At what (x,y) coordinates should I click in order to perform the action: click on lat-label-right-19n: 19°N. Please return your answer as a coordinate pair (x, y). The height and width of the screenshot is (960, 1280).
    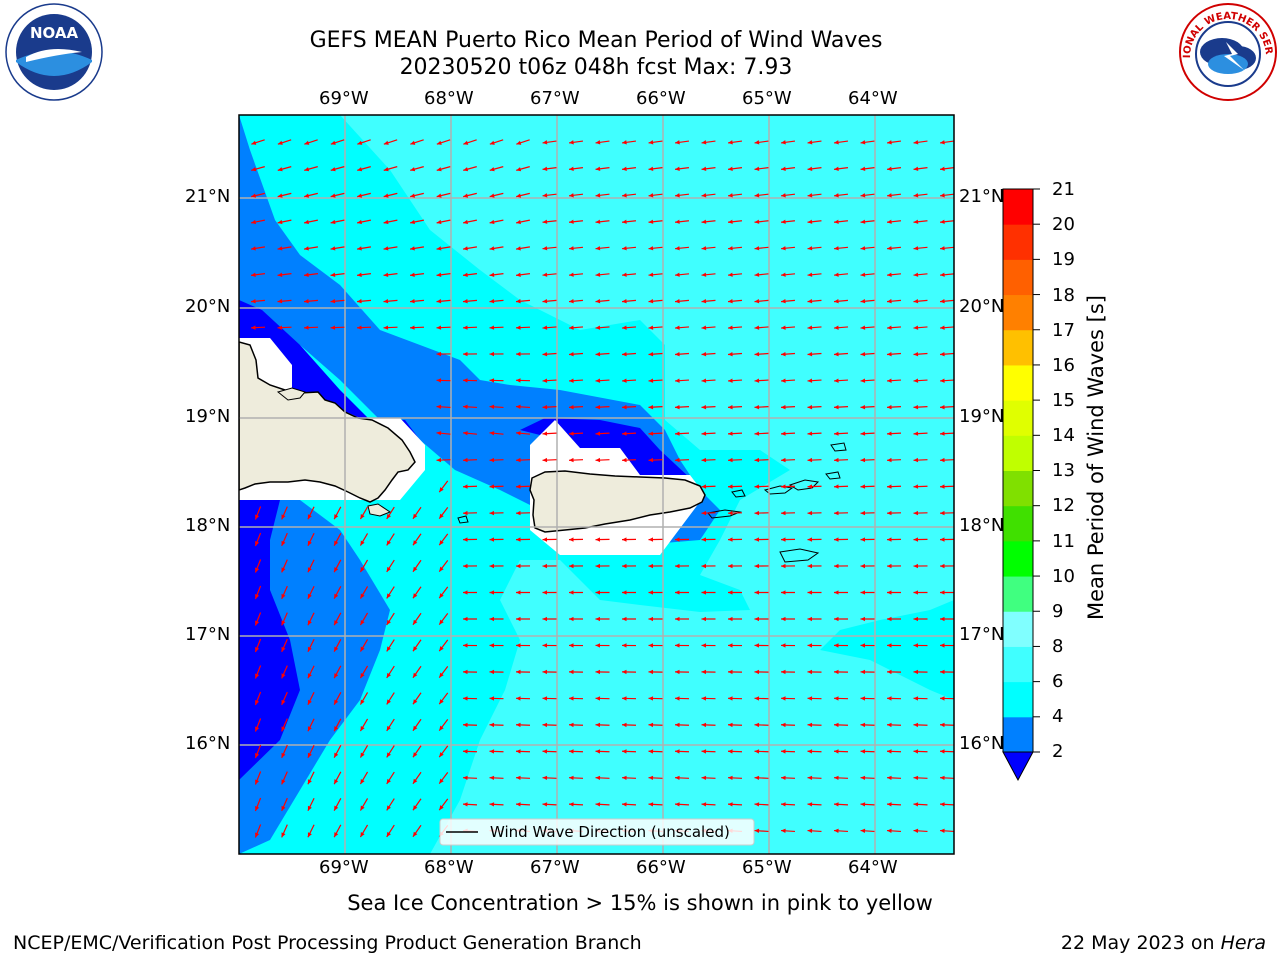
    Looking at the image, I should click on (982, 416).